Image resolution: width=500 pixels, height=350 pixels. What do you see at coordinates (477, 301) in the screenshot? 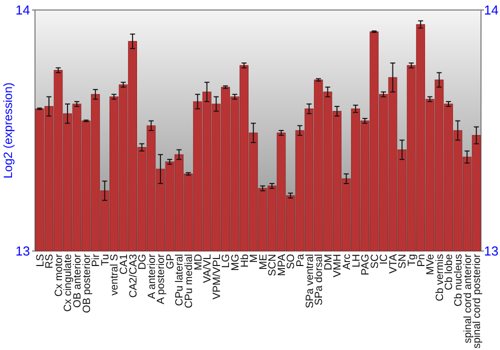
I see `x-tick-label: spinal cord posterior` at bounding box center [477, 301].